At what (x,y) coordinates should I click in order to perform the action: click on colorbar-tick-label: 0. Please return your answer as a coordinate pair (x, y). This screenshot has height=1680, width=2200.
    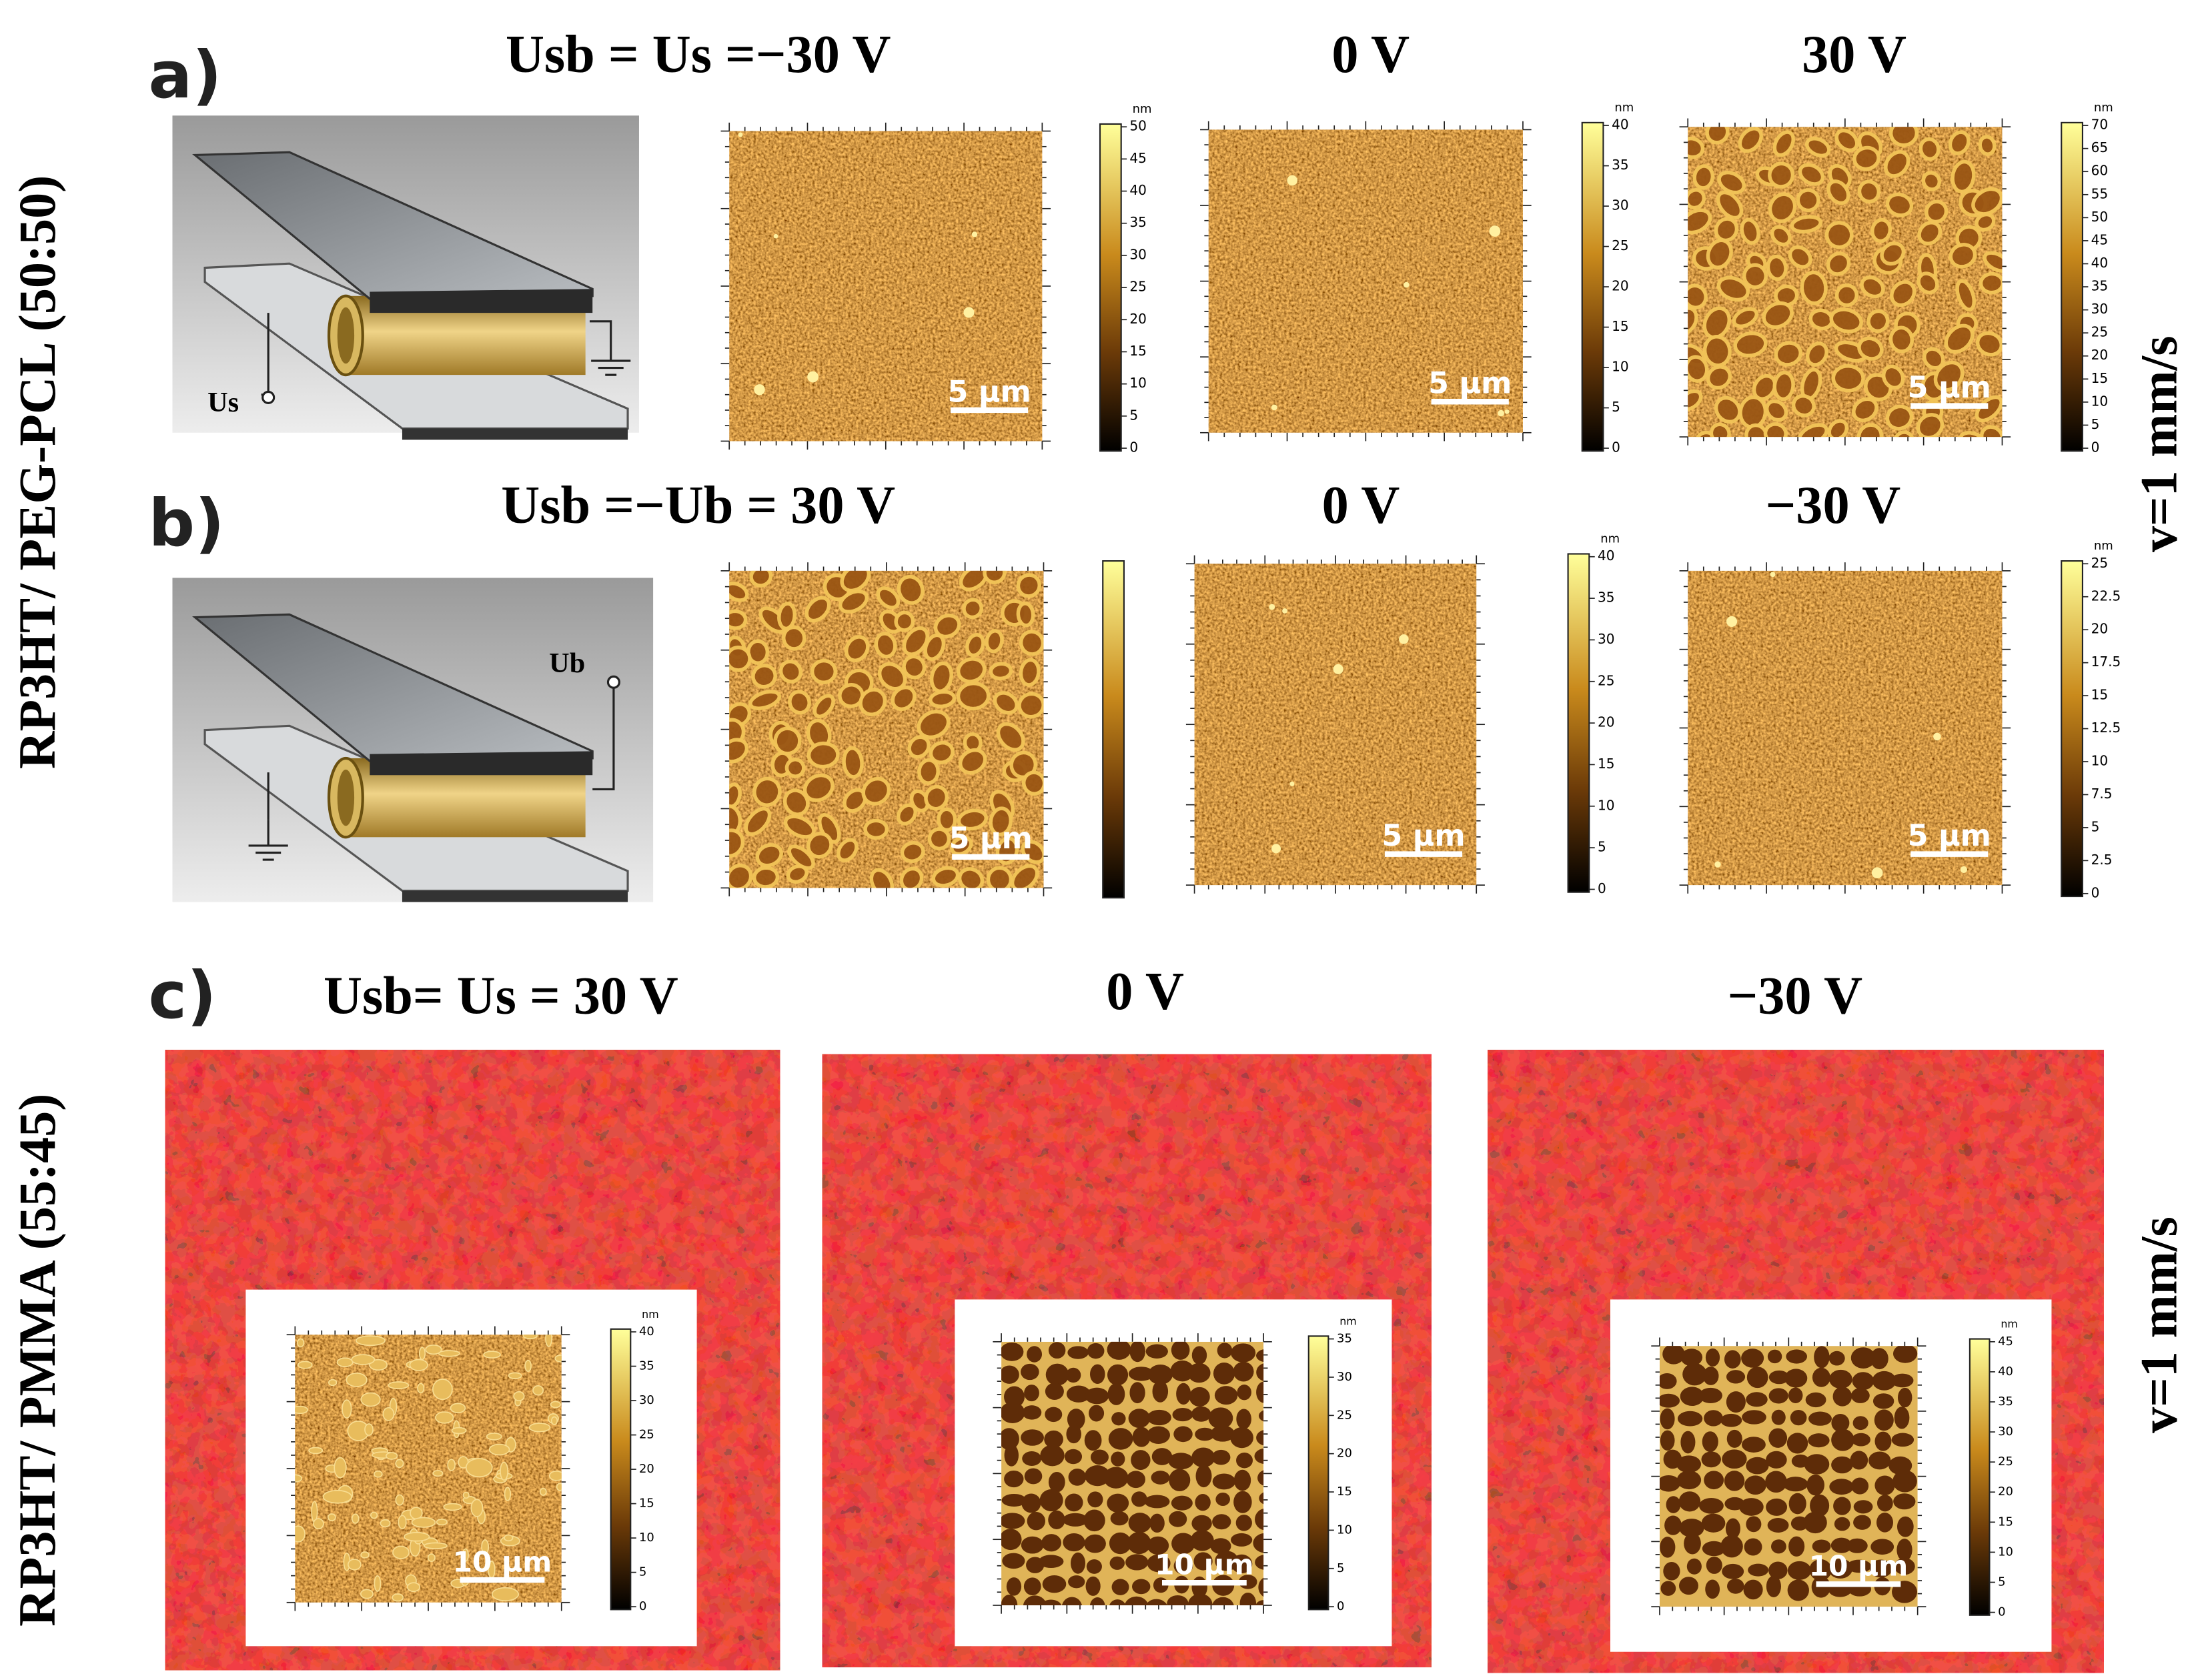
    Looking at the image, I should click on (642, 1606).